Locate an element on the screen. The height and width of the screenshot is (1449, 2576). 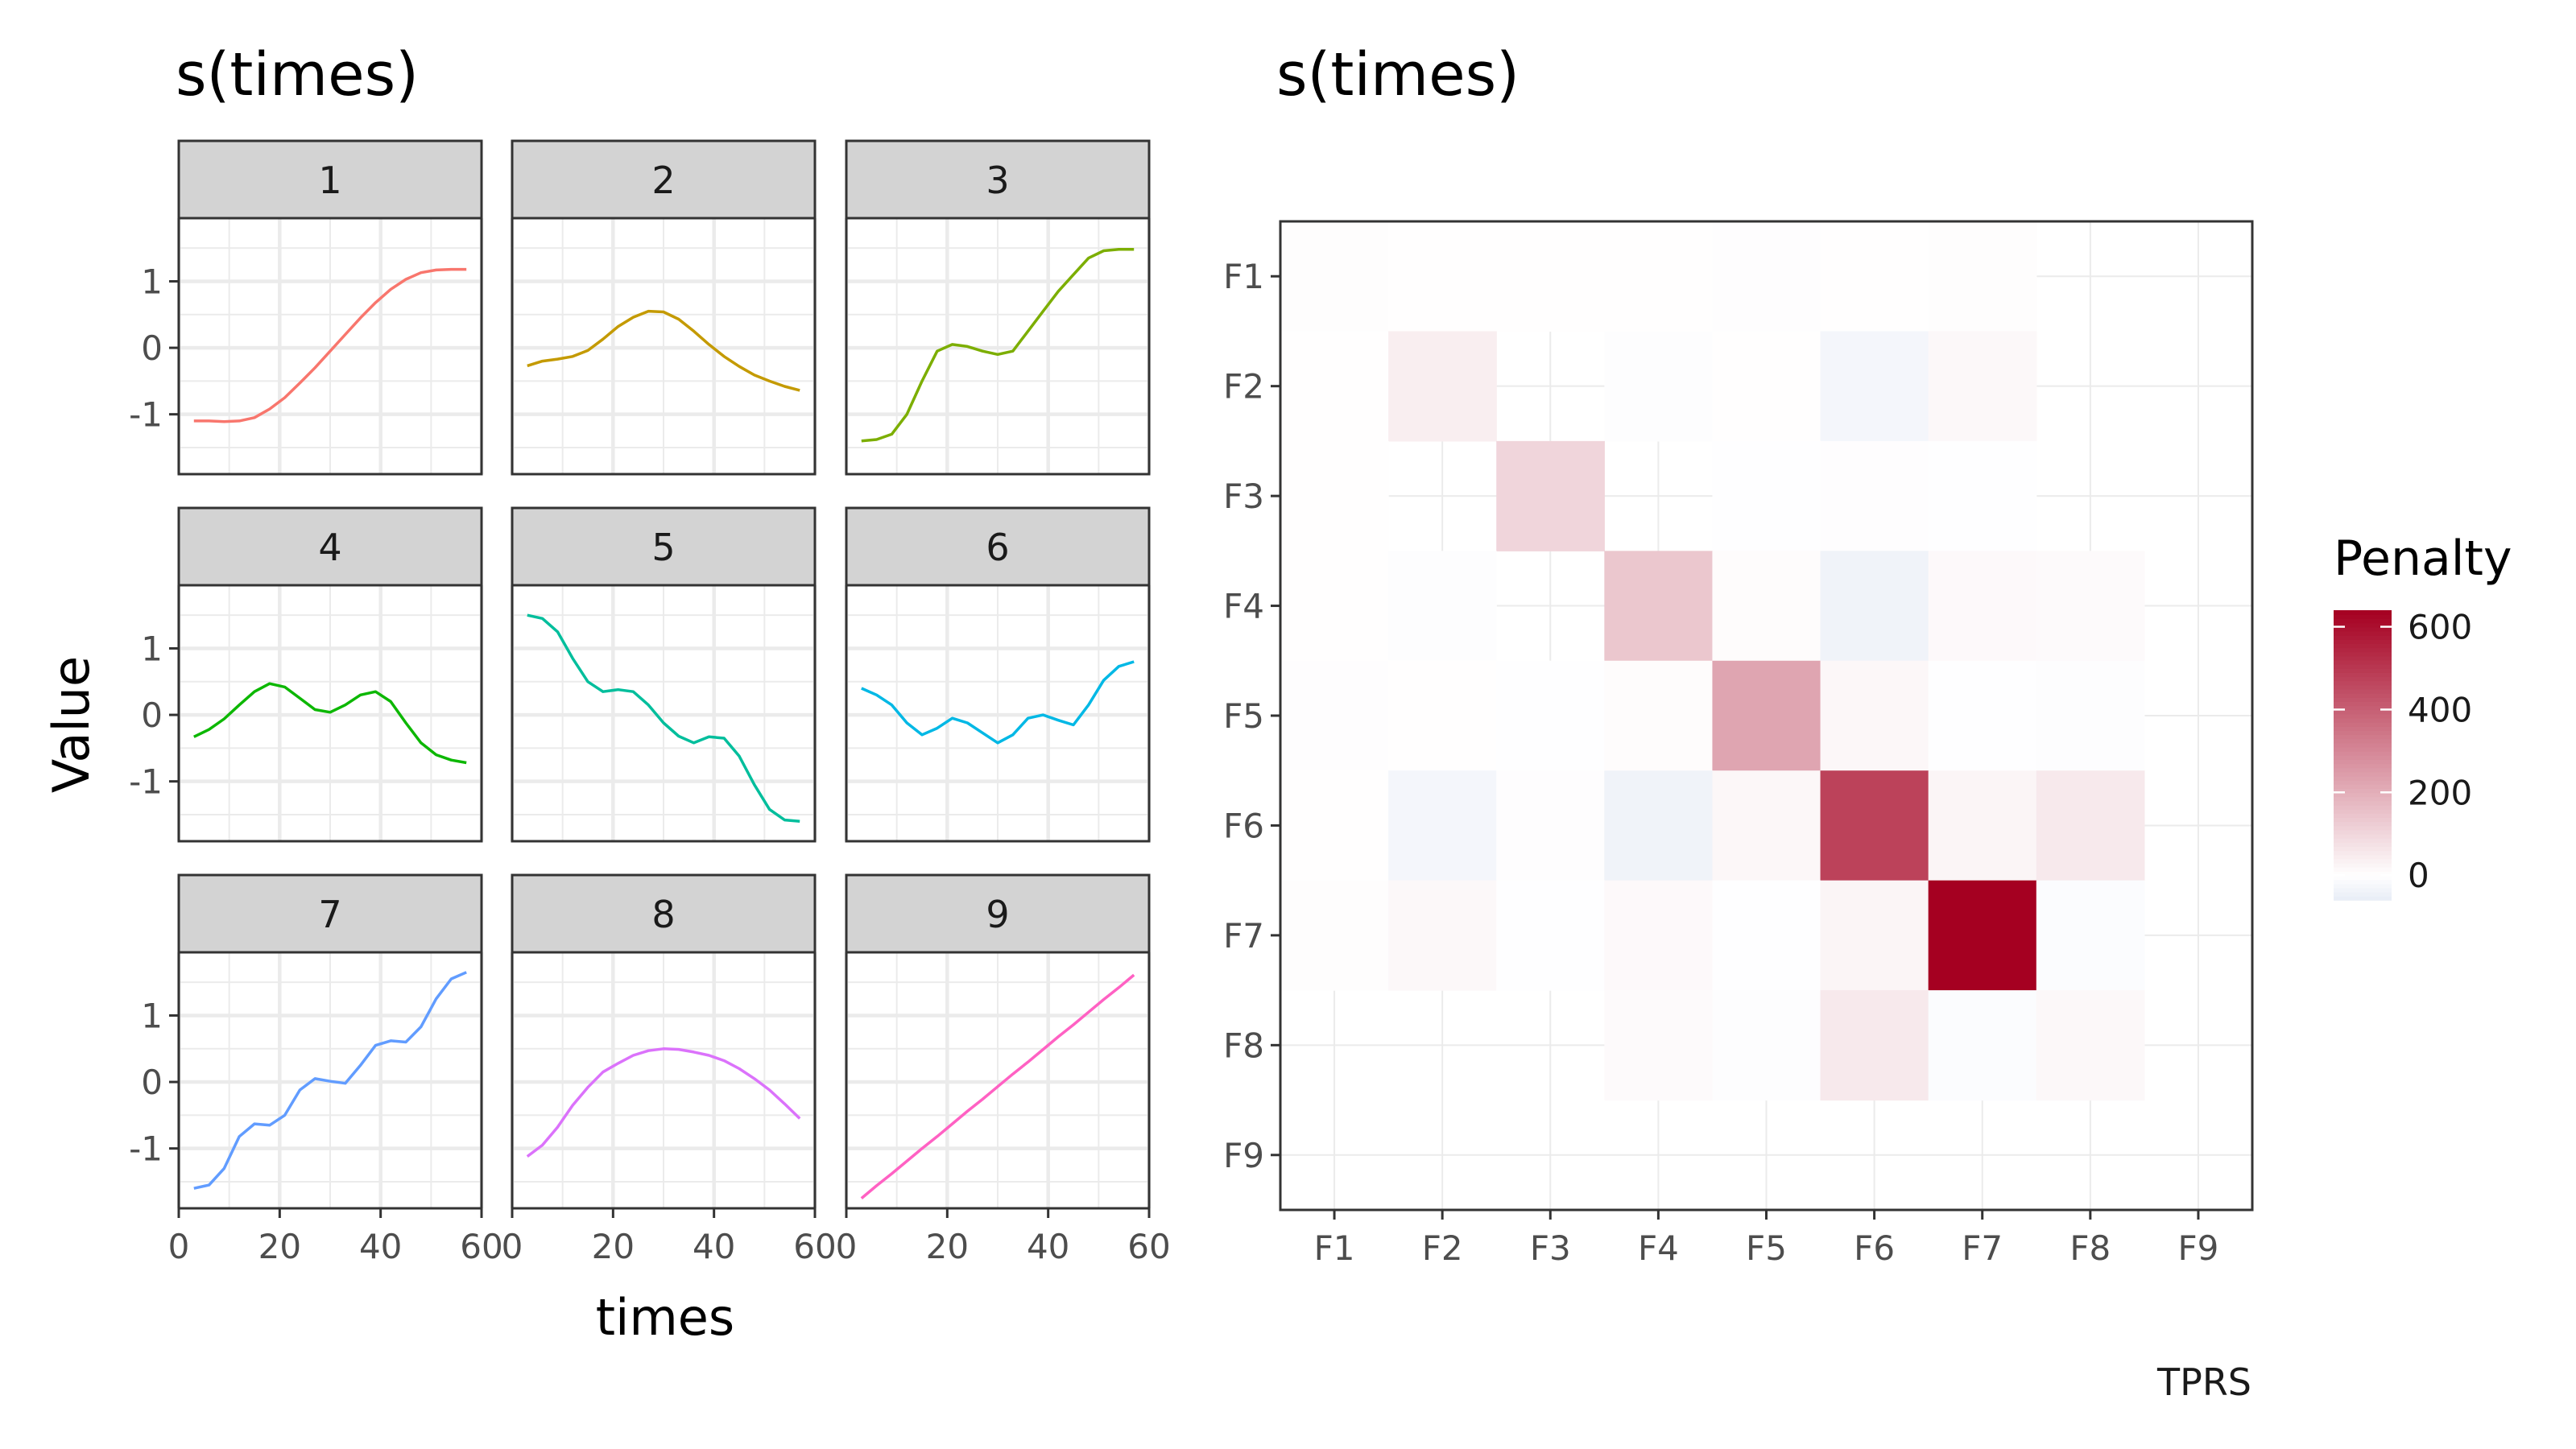
x-tick-label: 60 is located at coordinates (1148, 1246).